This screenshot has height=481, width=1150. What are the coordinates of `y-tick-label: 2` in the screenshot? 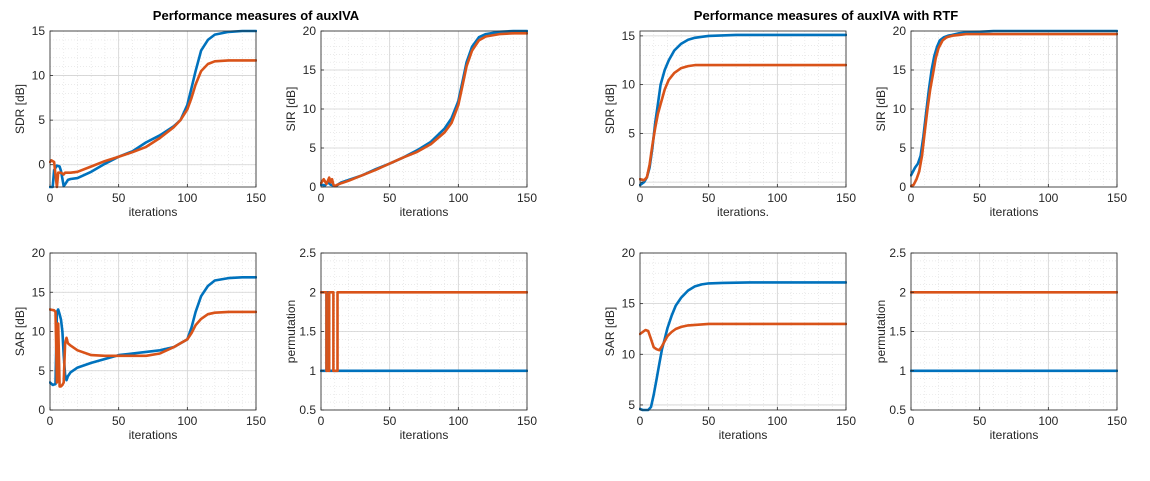 It's located at (902, 292).